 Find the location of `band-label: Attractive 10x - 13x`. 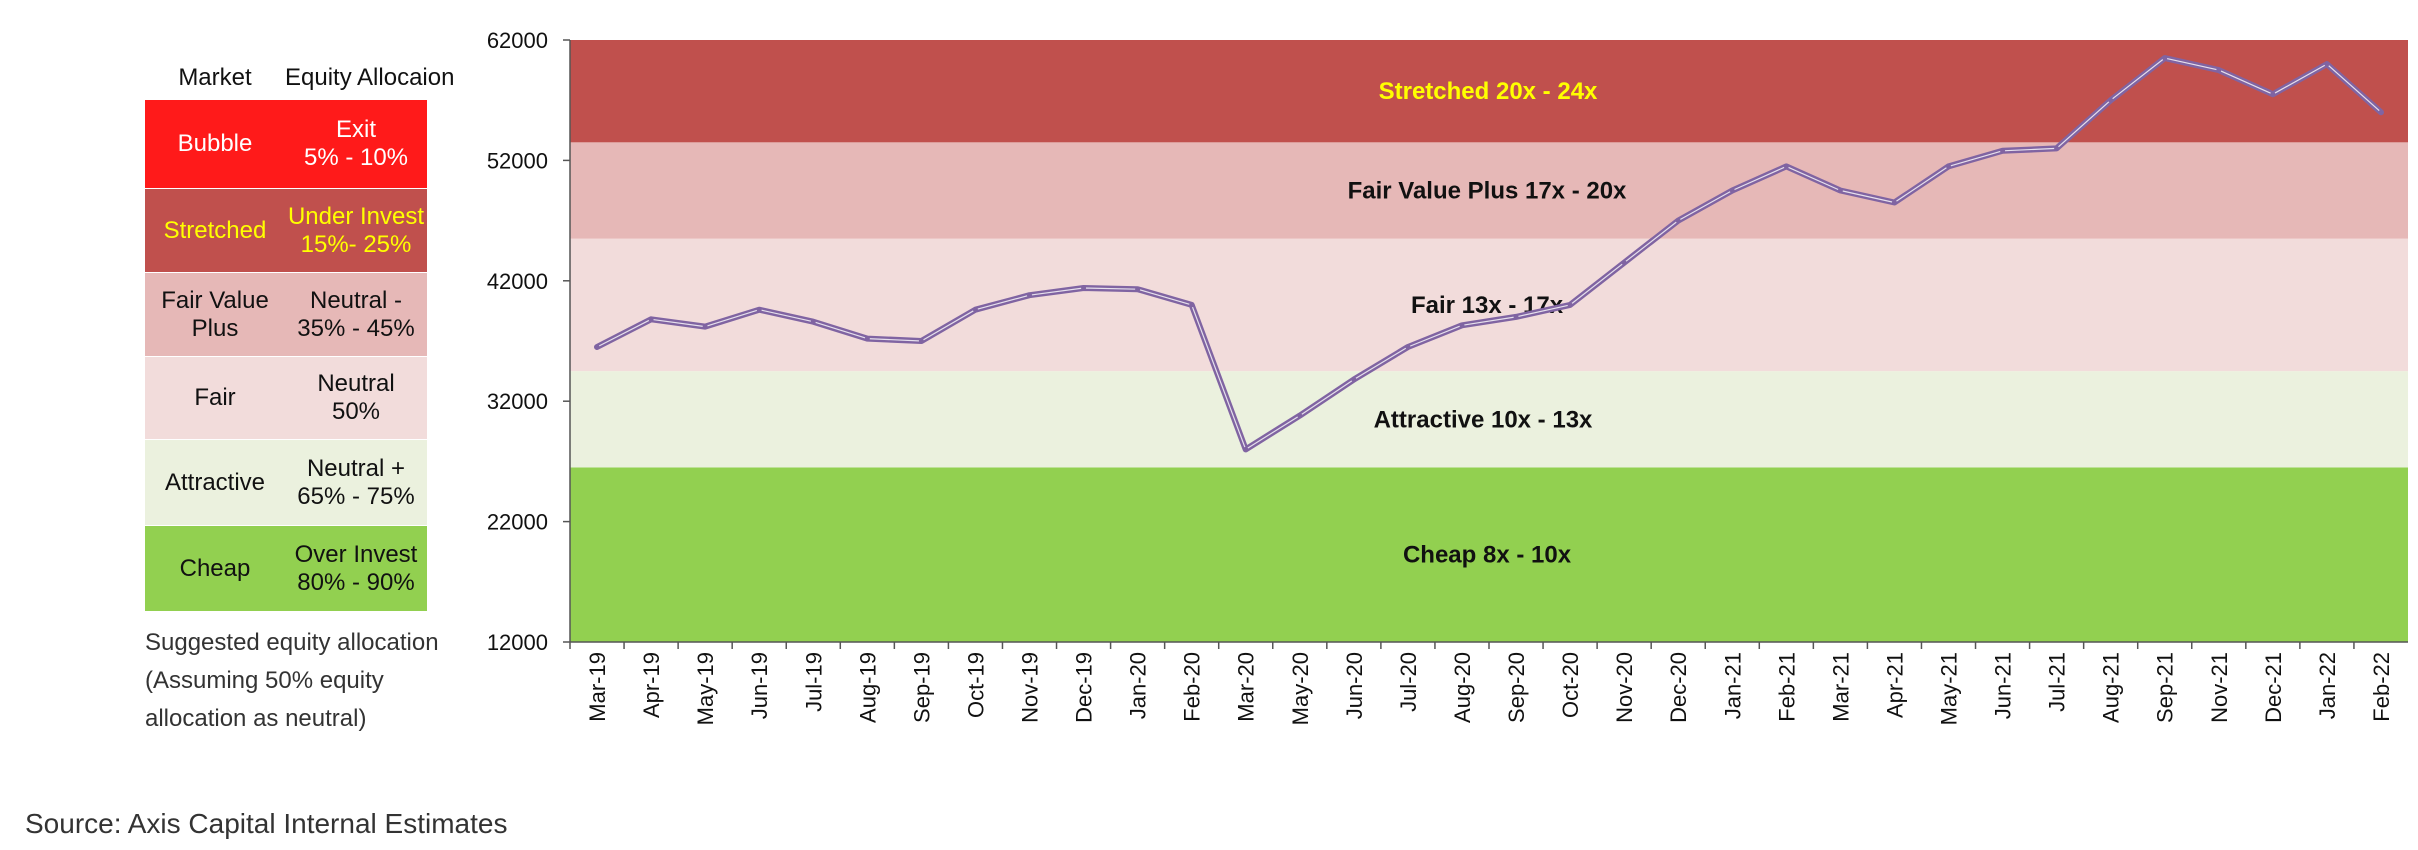

band-label: Attractive 10x - 13x is located at coordinates (1483, 419).